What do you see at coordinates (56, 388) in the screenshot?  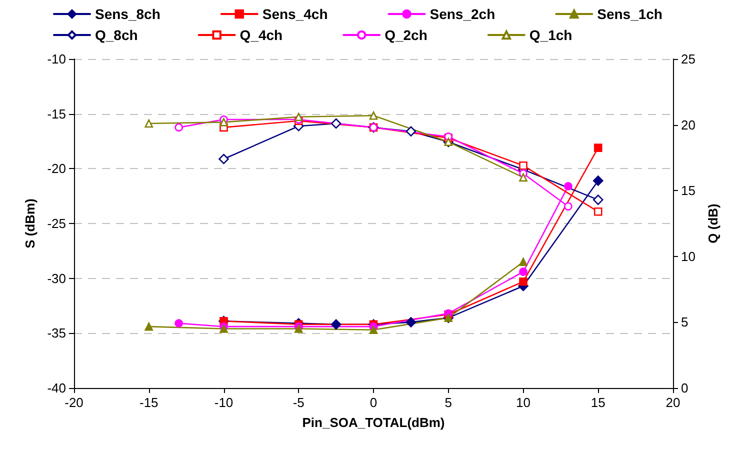 I see `y-tick-label: -40` at bounding box center [56, 388].